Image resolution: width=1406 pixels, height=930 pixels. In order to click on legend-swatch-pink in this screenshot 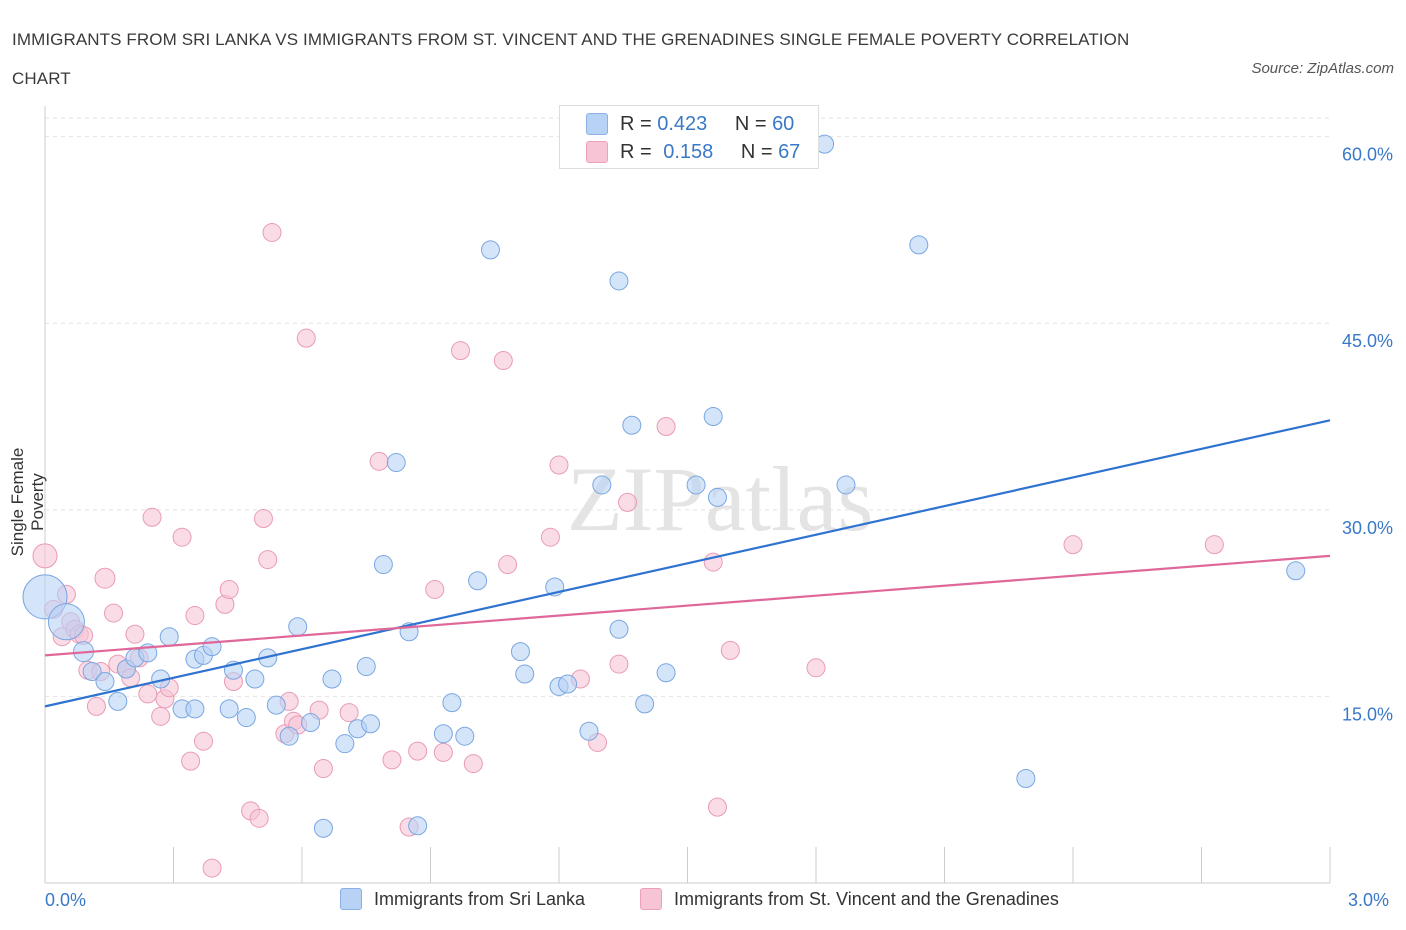, I will do `click(597, 152)`.